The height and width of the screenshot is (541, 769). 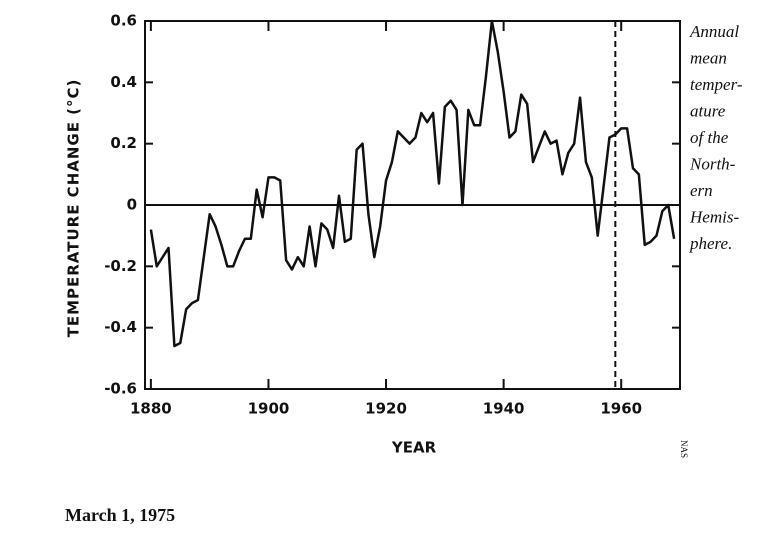 What do you see at coordinates (120, 266) in the screenshot?
I see `y-tick-label: -0.2` at bounding box center [120, 266].